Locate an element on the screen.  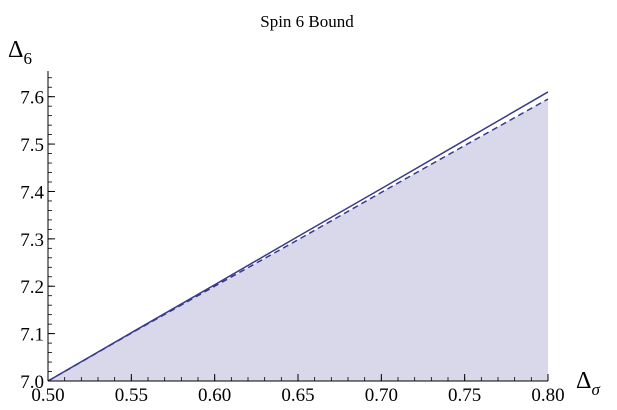
x-axis-label-subscript: σ is located at coordinates (595, 389).